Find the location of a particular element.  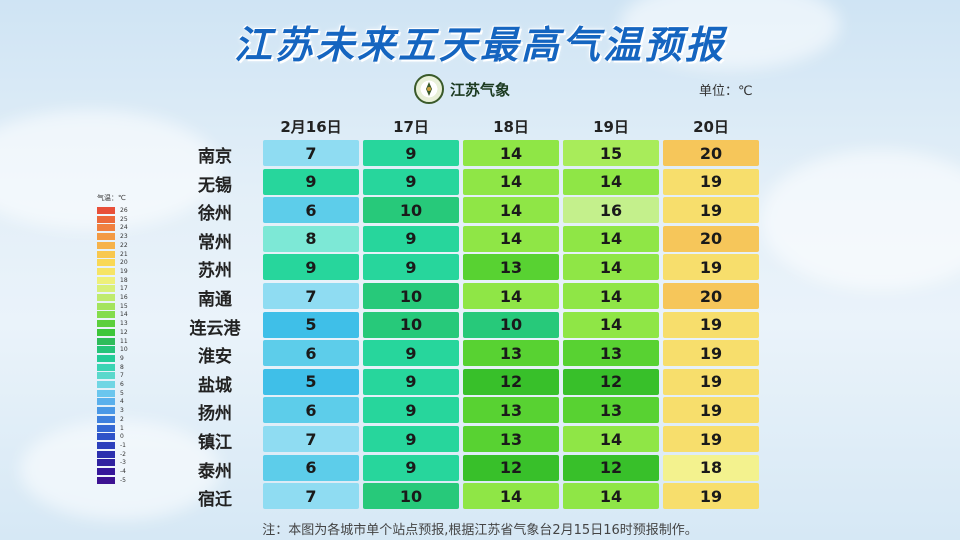

city-label: 宿迁 is located at coordinates (215, 500).